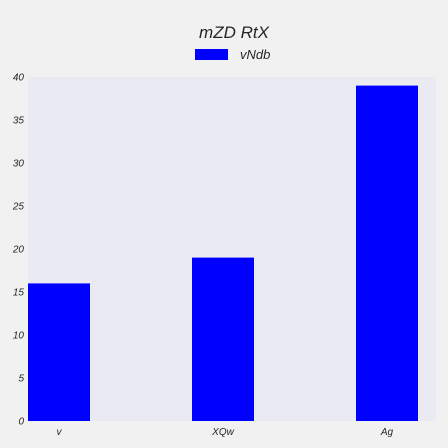 The height and width of the screenshot is (448, 448). What do you see at coordinates (255, 54) in the screenshot?
I see `legend-label: vNdb` at bounding box center [255, 54].